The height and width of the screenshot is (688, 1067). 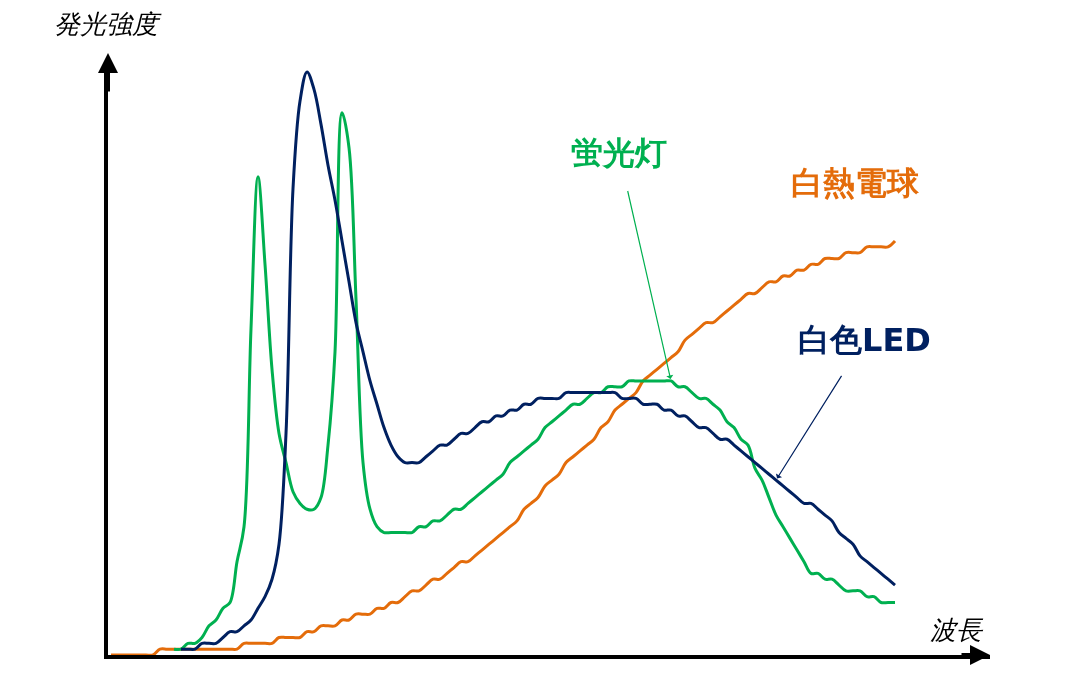 What do you see at coordinates (855, 183) in the screenshot?
I see `series-label: 白熱電球` at bounding box center [855, 183].